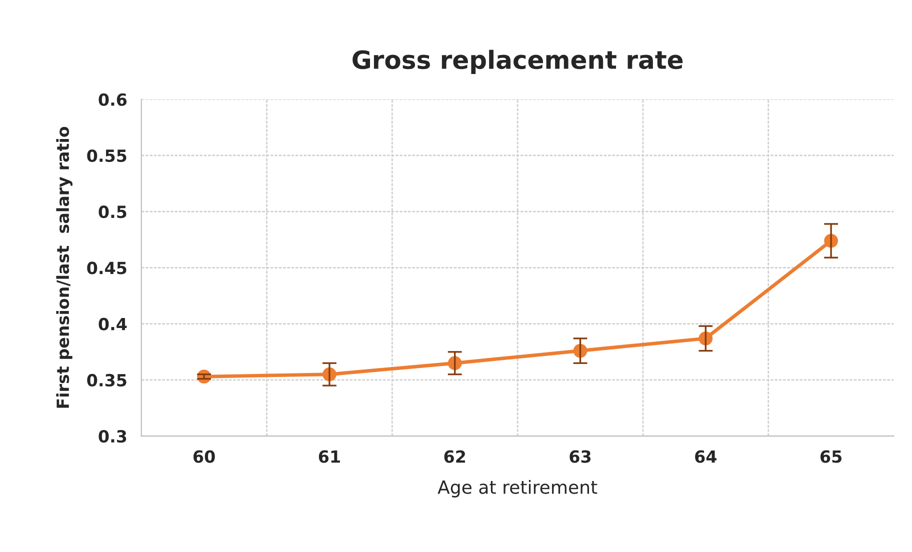  What do you see at coordinates (64, 267) in the screenshot?
I see `y-axis-title: First pension/last salary ratio` at bounding box center [64, 267].